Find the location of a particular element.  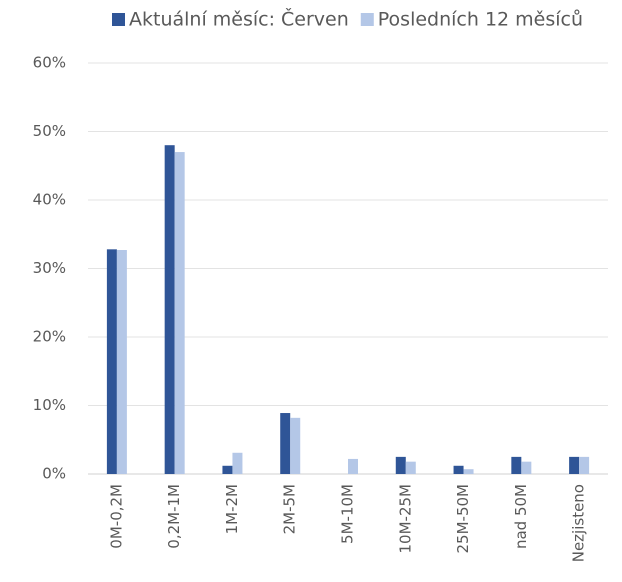

x-tick-label: 0,2M-1M is located at coordinates (174, 516).